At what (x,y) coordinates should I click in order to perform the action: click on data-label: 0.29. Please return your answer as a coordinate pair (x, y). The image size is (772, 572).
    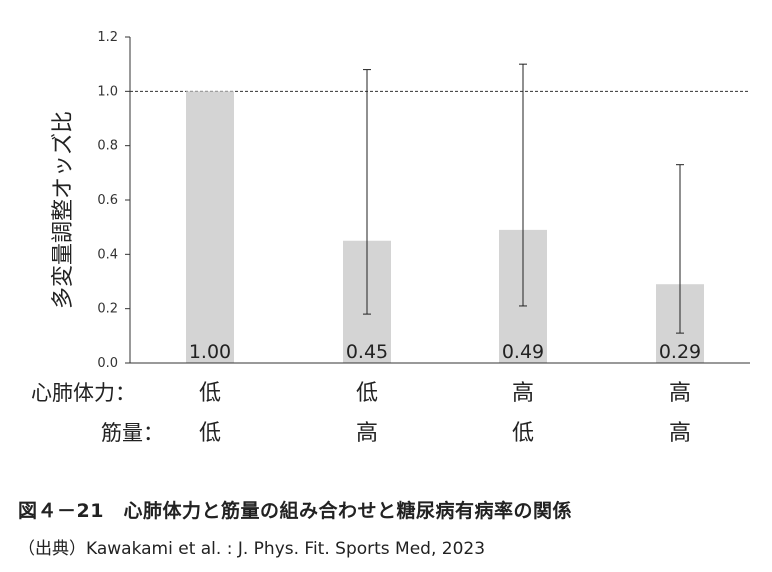
    Looking at the image, I should click on (680, 352).